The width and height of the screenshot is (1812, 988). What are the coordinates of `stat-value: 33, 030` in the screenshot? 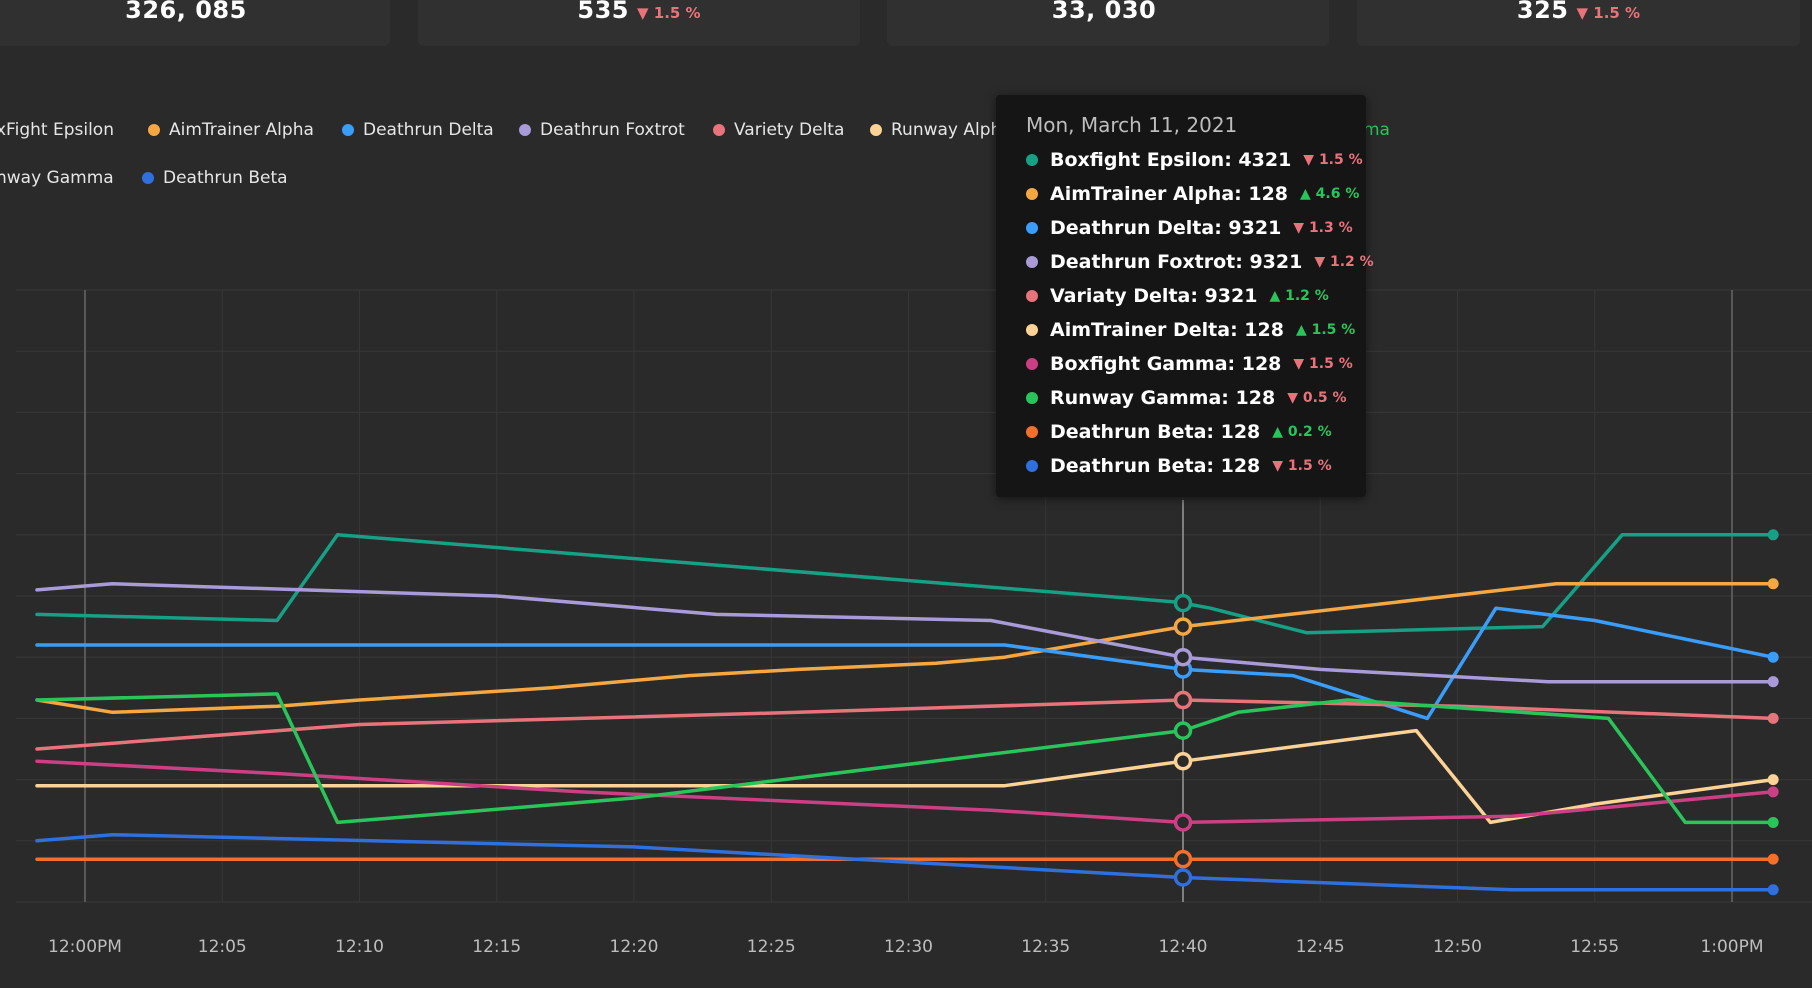 It's located at (1104, 12).